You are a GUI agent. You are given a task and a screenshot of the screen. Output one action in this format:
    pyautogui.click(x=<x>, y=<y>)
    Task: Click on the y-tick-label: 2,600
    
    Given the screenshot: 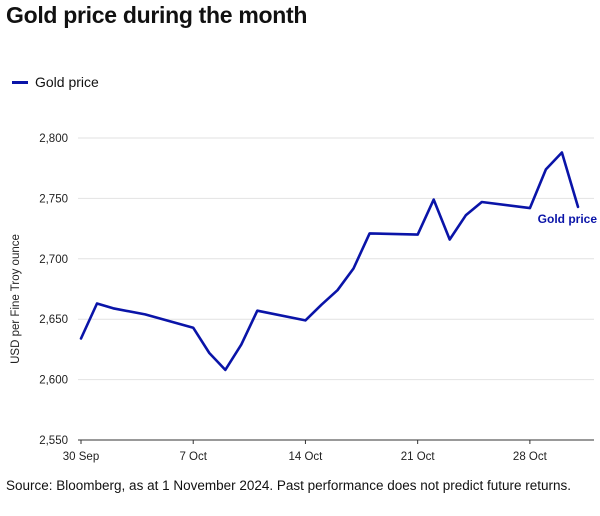 What is the action you would take?
    pyautogui.click(x=53, y=381)
    